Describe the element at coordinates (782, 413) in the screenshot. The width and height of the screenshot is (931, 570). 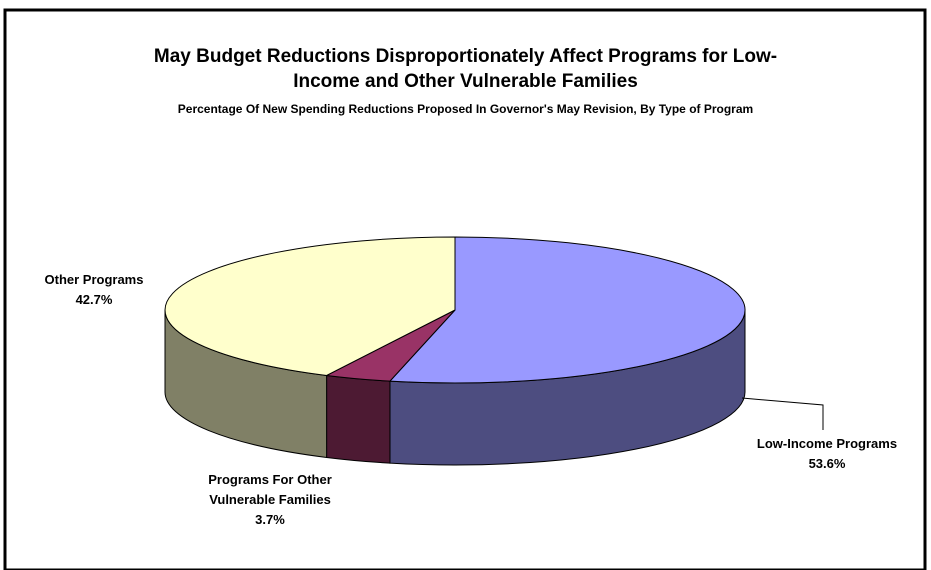
I see `leader-line-low-income` at that location.